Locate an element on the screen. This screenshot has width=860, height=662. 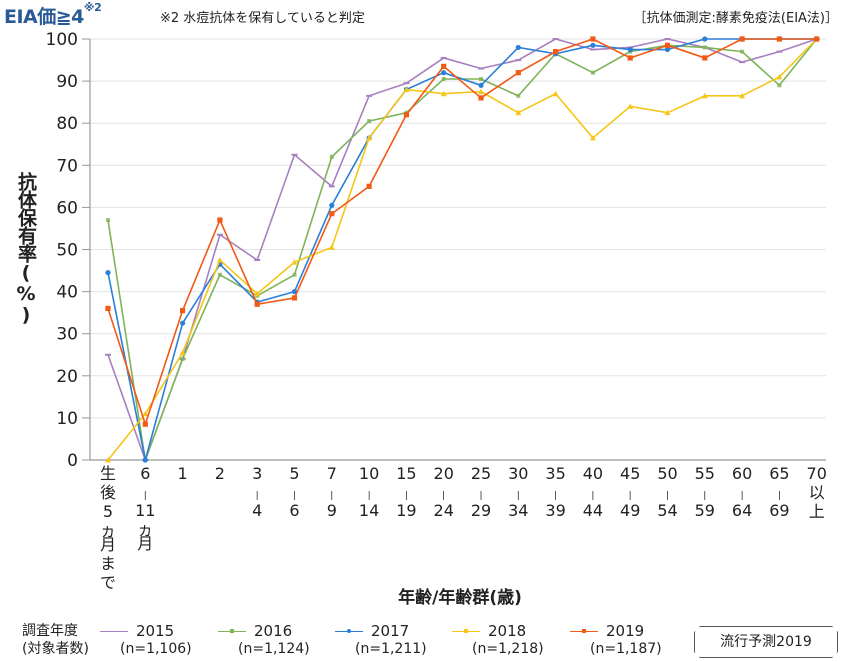
x-tick-label: 7 is located at coordinates (332, 473).